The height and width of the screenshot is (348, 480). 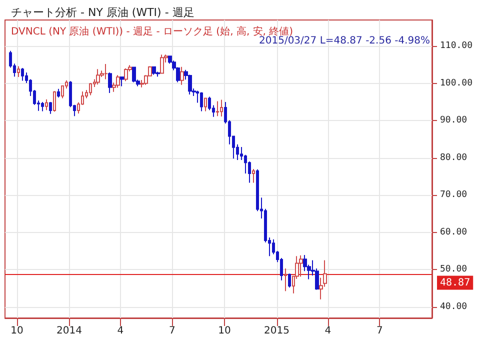 What do you see at coordinates (344, 41) in the screenshot?
I see `annotation: 2015/03/27 L=48.87 -2.56 -4.98%` at bounding box center [344, 41].